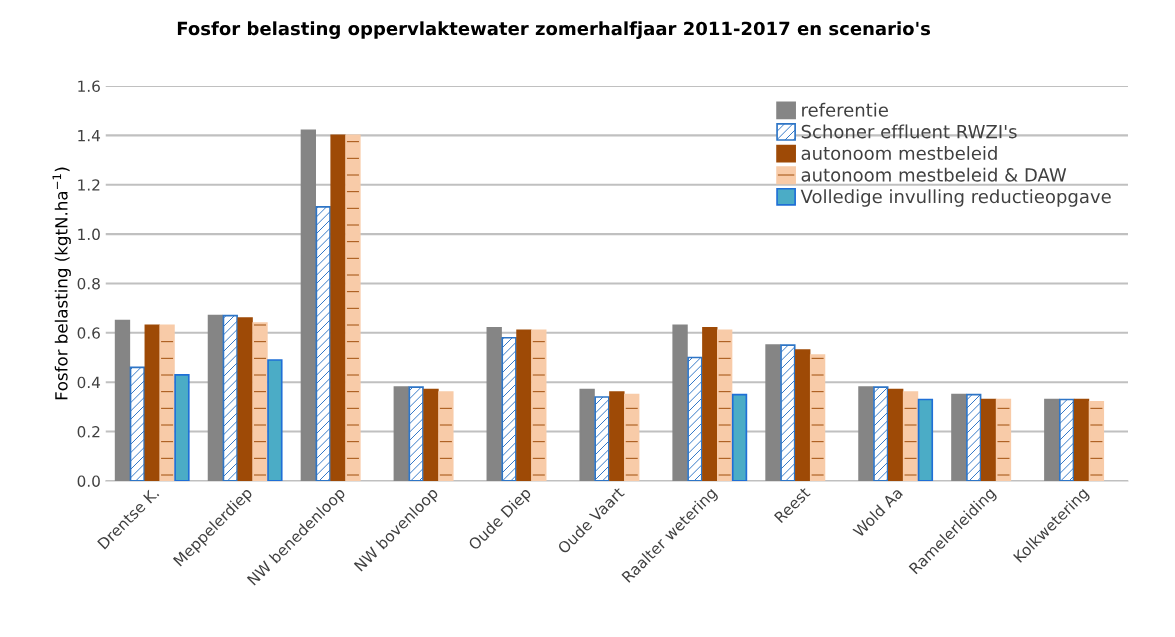  I want to click on y-tick-label: 0.2, so click(88, 432).